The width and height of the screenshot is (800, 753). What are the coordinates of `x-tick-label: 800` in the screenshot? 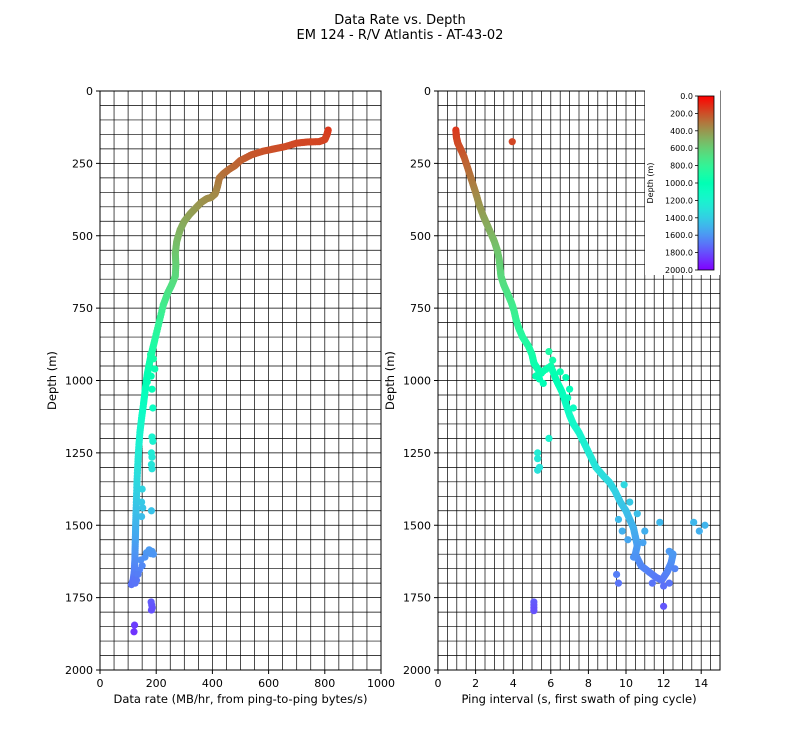 It's located at (324, 683).